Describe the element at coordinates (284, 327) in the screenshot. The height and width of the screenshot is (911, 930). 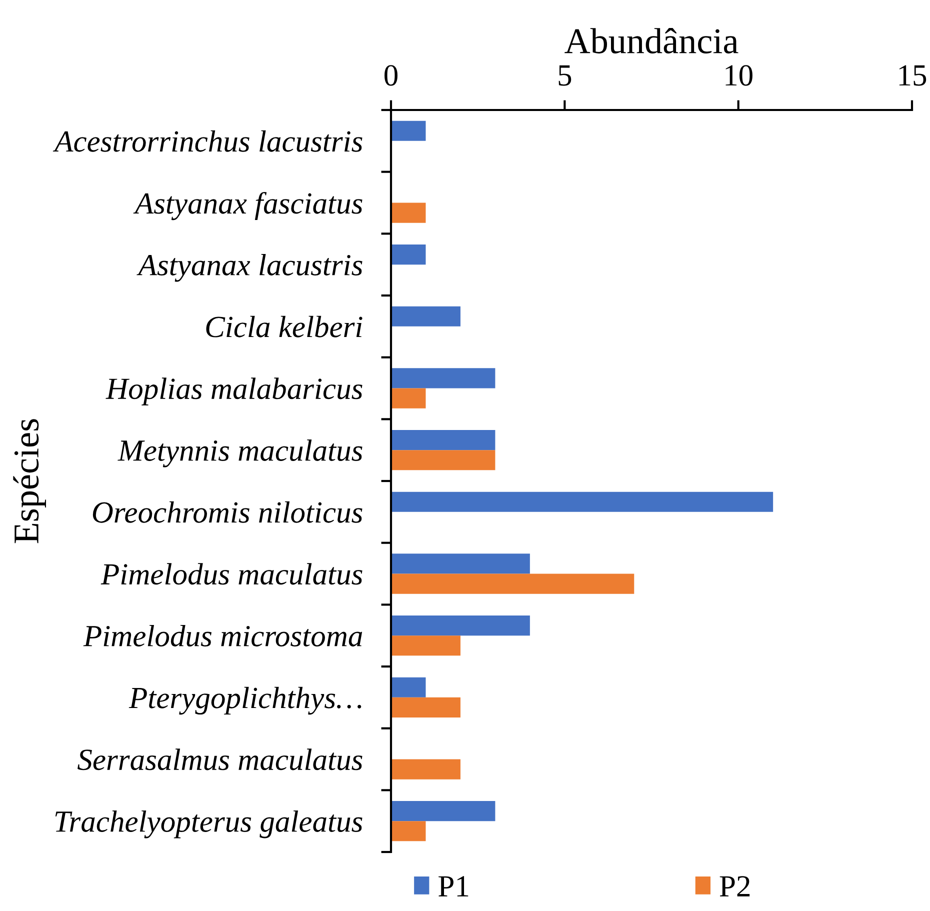
I see `y-tick-label: Cicla kelberi` at that location.